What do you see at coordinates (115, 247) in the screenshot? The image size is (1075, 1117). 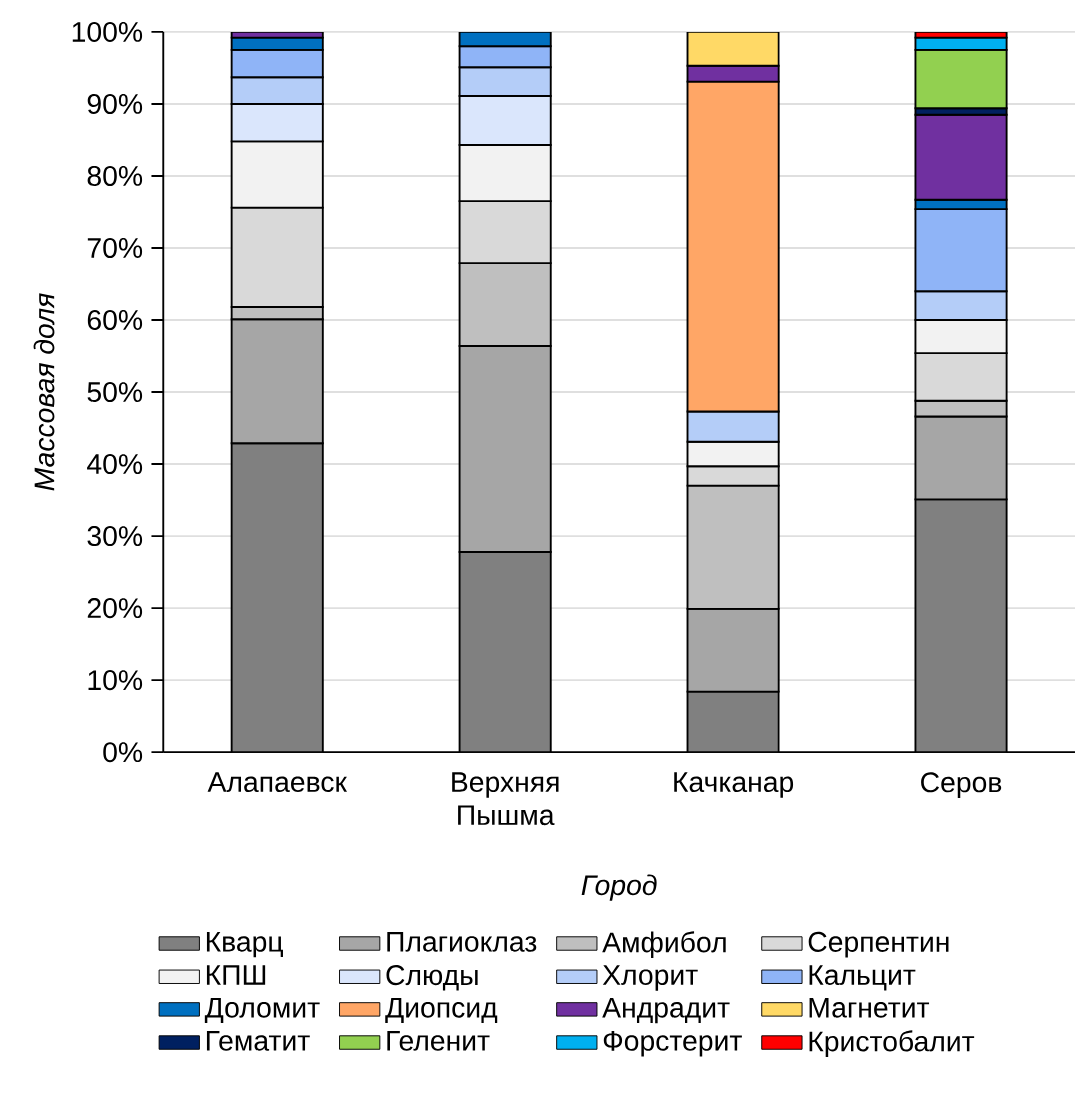 I see `y-tick-label: 70%` at bounding box center [115, 247].